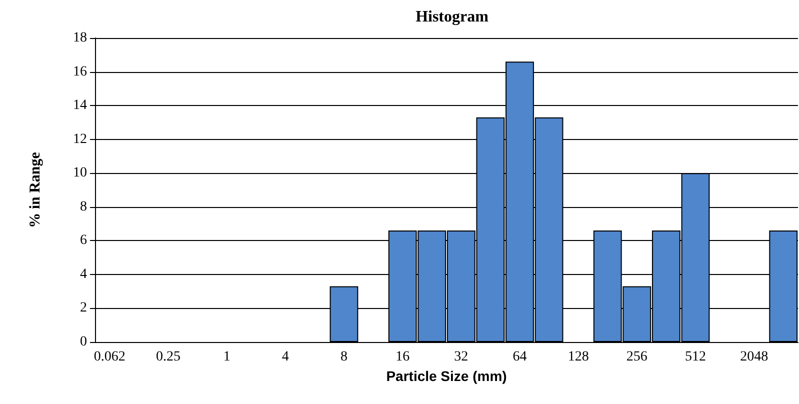 This screenshot has height=404, width=799. Describe the element at coordinates (83, 342) in the screenshot. I see `y-tick-label: 0` at that location.